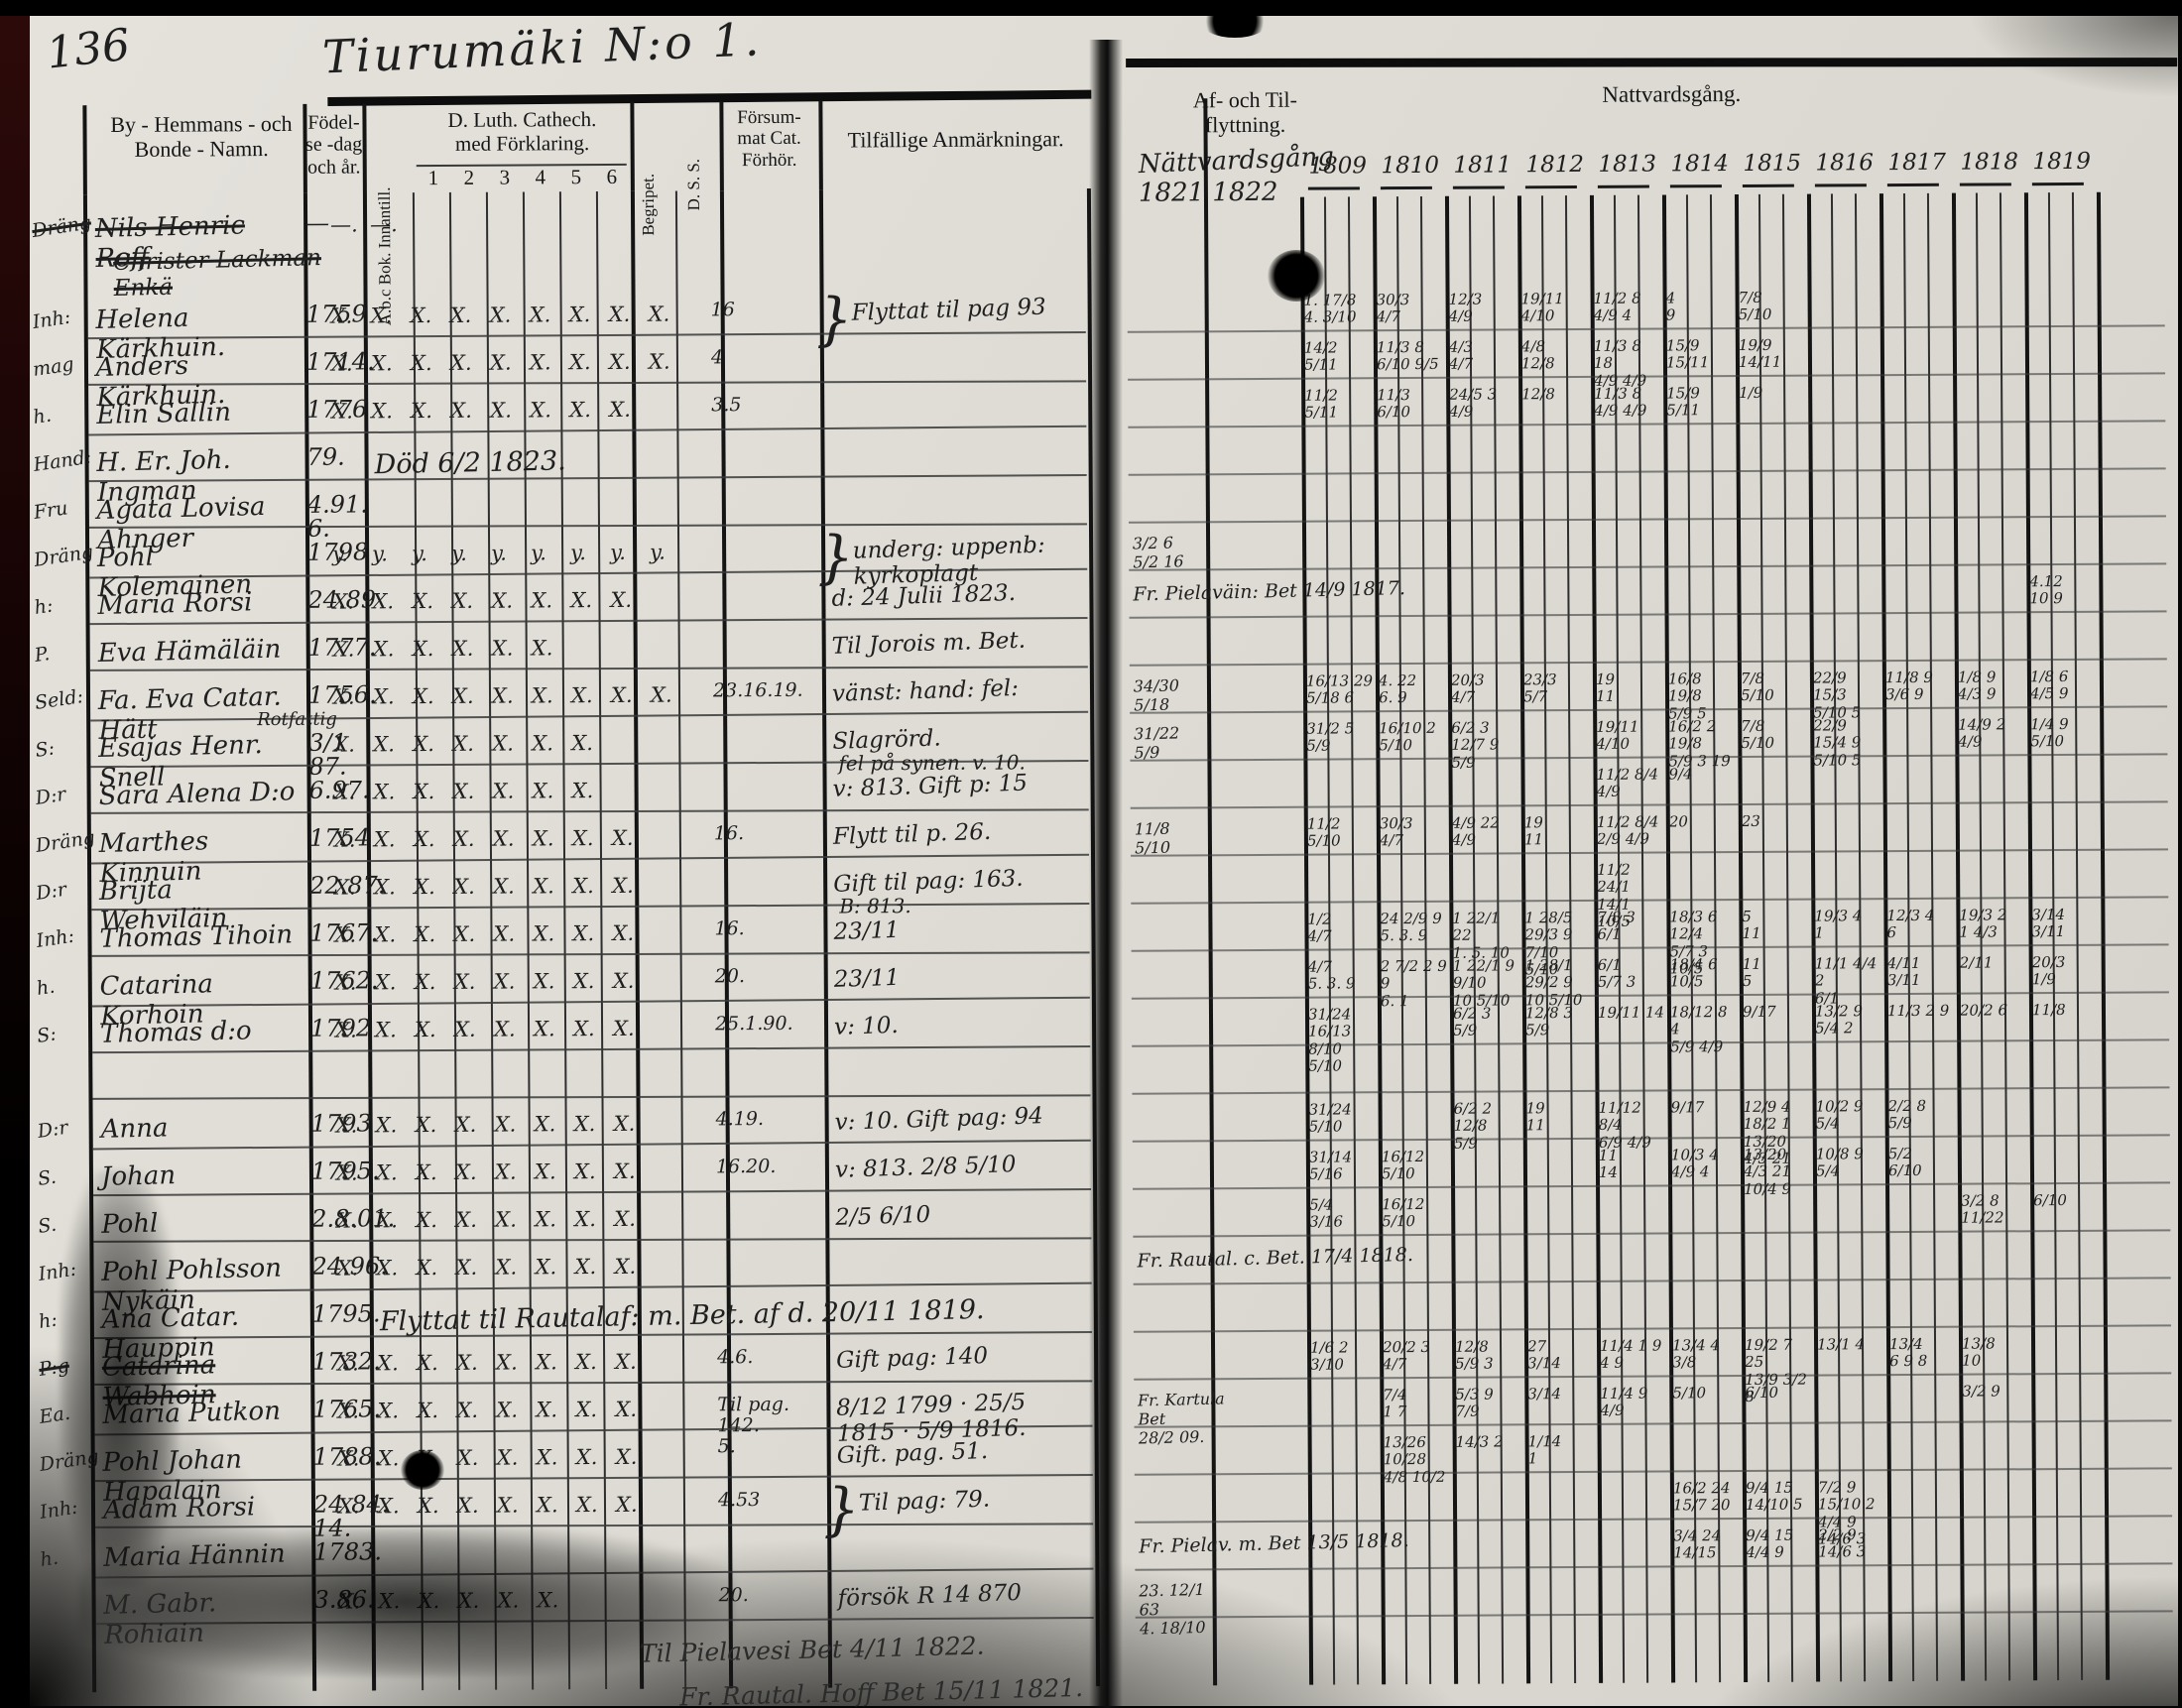 Image resolution: width=2182 pixels, height=1708 pixels. I want to click on communion-entry: 1 22/1 9 9/10 10 5/10, so click(1483, 983).